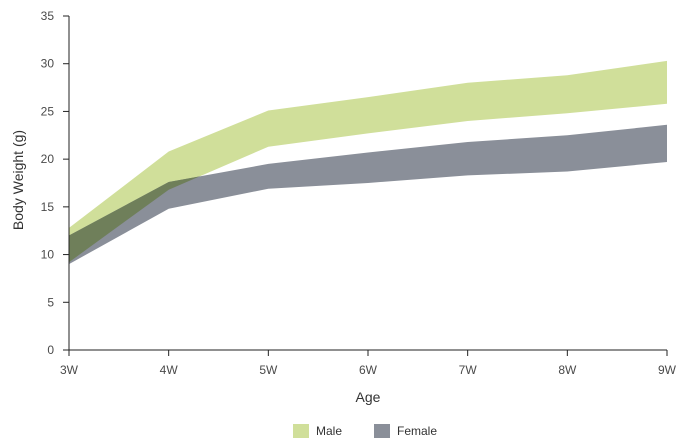 Image resolution: width=676 pixels, height=440 pixels. What do you see at coordinates (55, 183) in the screenshot?
I see `y-axis-ticks: 0 5 10 15 20 25 30 35` at bounding box center [55, 183].